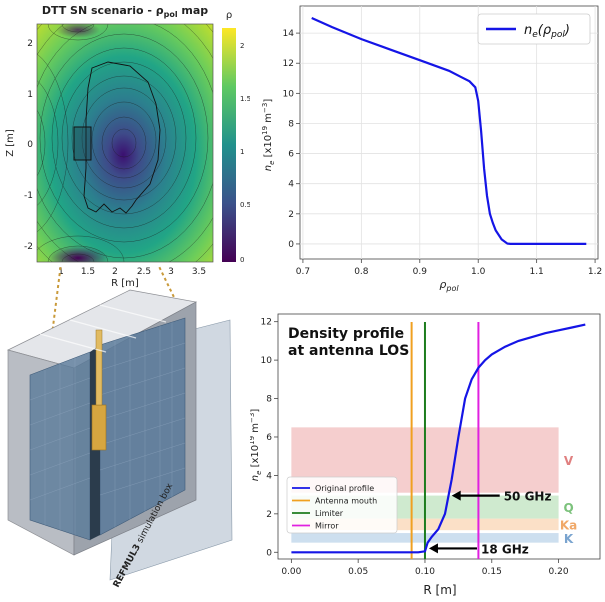 The height and width of the screenshot is (602, 605). I want to click on chart2-xtick-label: 0.00, so click(291, 572).